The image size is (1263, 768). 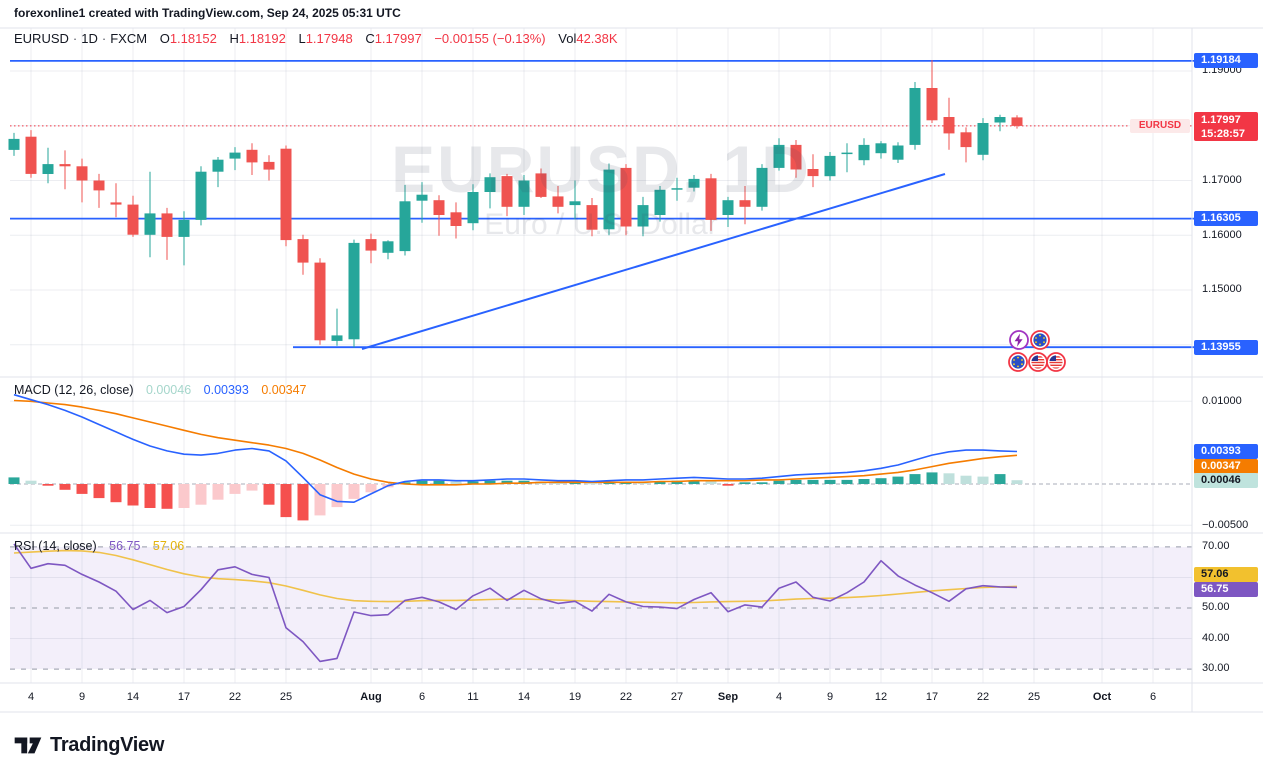 What do you see at coordinates (1222, 401) in the screenshot?
I see `macd-tick: 0.01000` at bounding box center [1222, 401].